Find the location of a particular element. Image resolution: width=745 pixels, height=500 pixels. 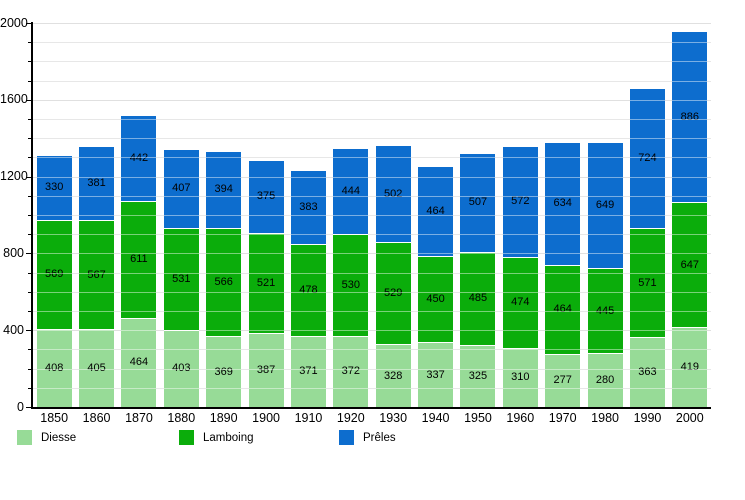

bar-segment-lamboing: 474 is located at coordinates (520, 302).